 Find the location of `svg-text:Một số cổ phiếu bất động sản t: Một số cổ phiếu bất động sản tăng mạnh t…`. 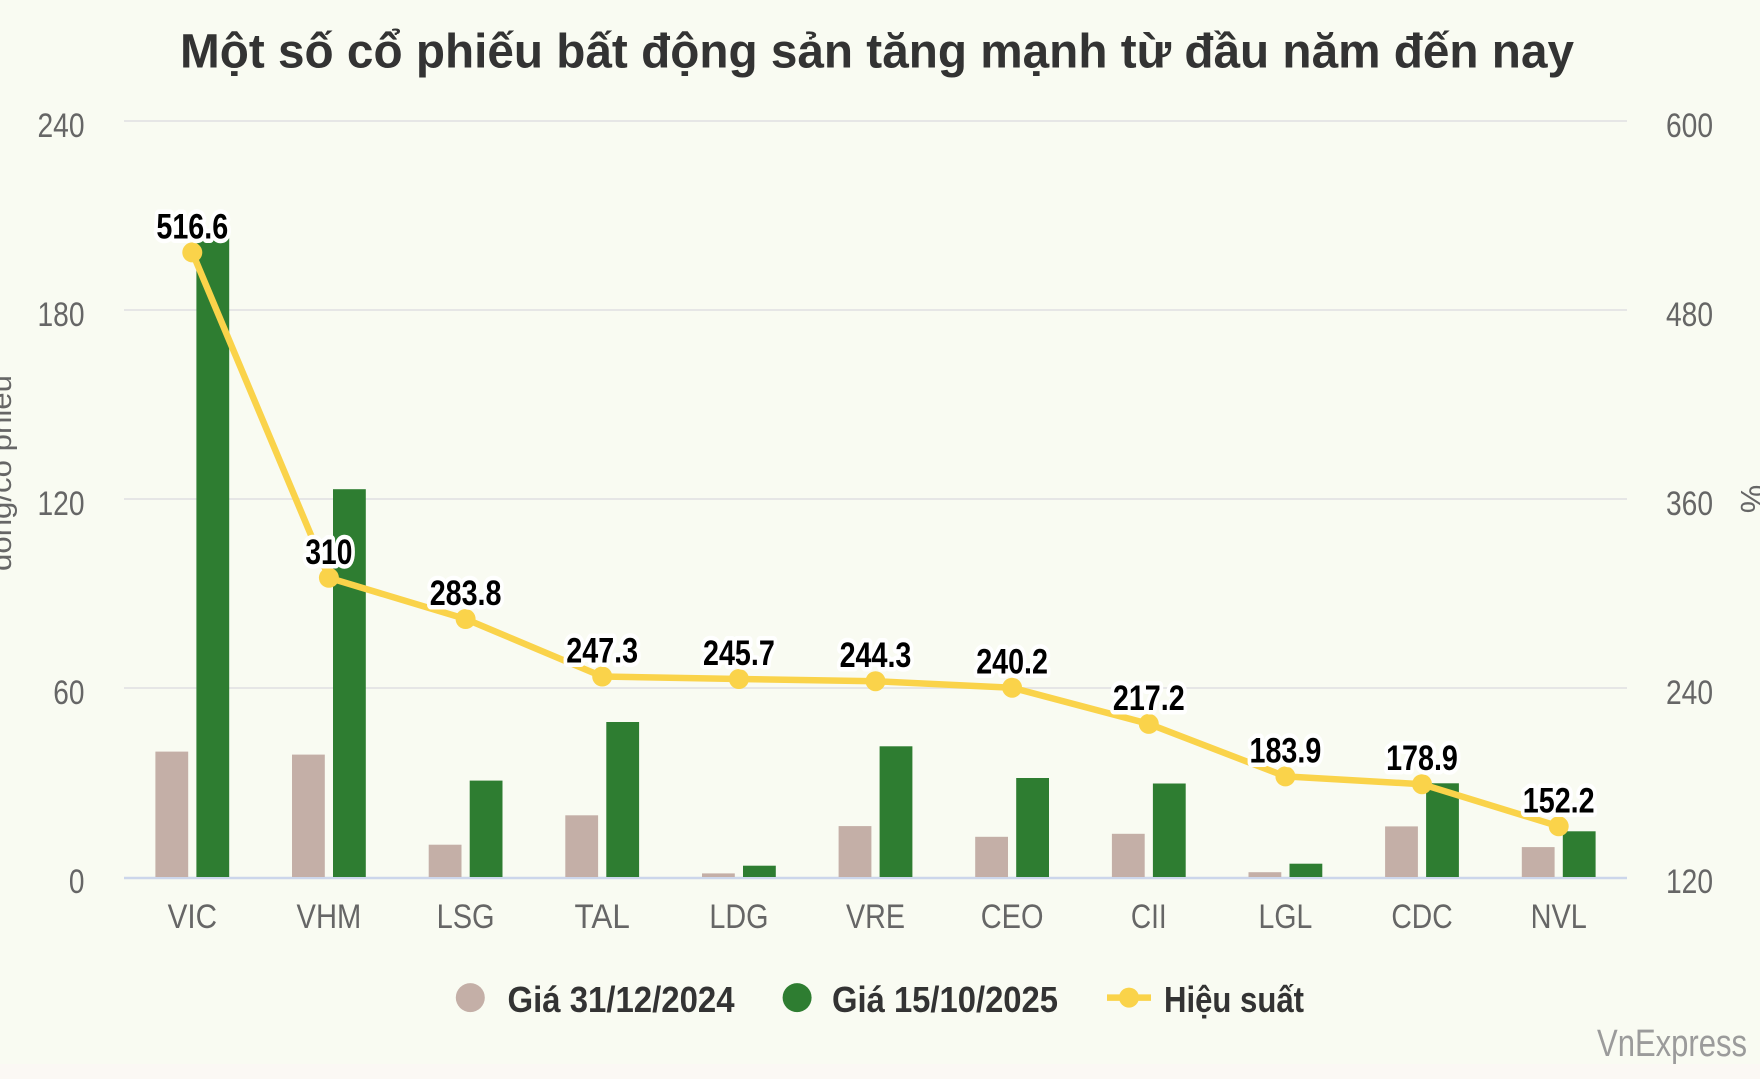

svg-text:Một số cổ phiếu bất động sản t: Một số cổ phiếu bất động sản tăng mạnh t… is located at coordinates (877, 52).